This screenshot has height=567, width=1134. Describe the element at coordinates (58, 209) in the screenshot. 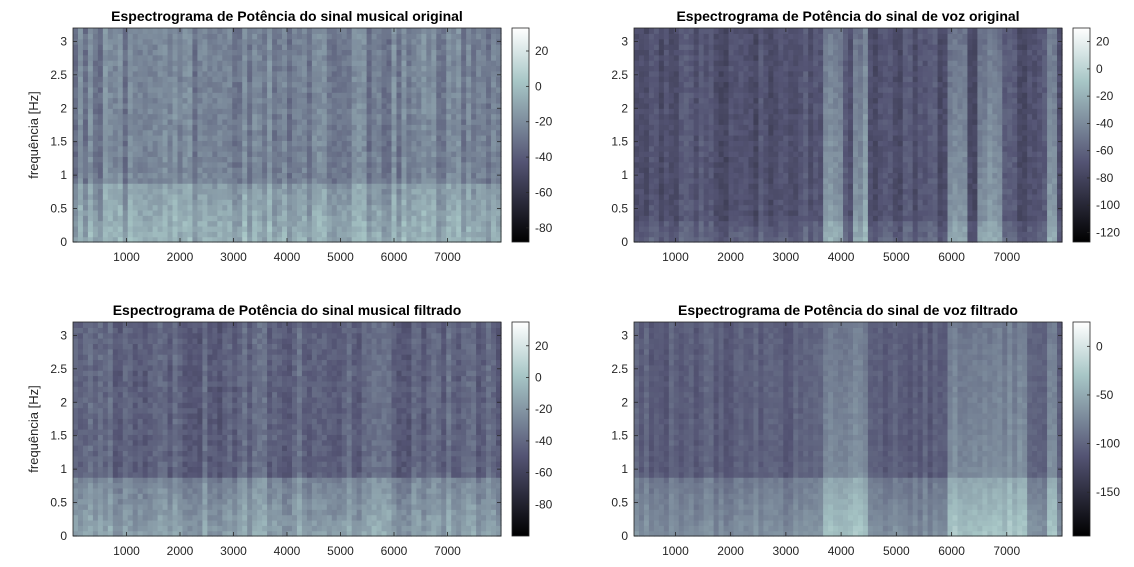

I see `y-tick-label: 0.5` at that location.